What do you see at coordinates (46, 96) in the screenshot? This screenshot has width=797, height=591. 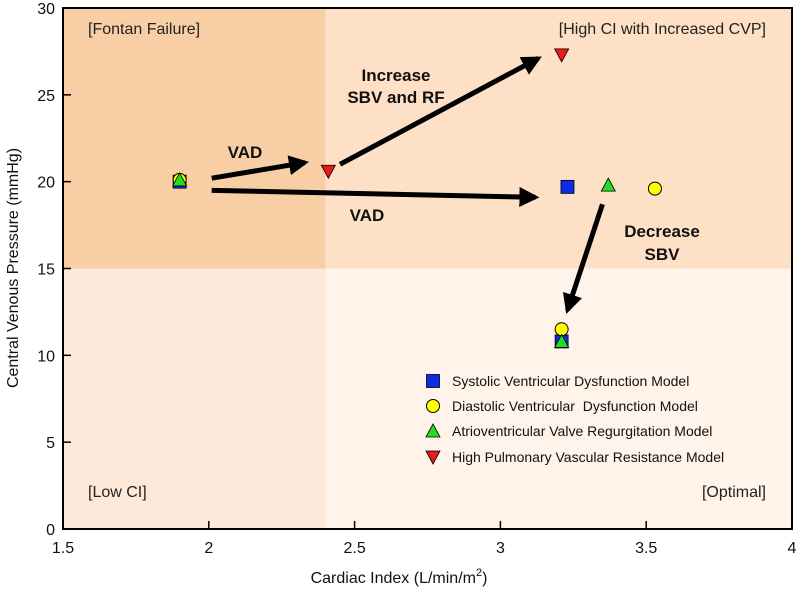 I see `y-tick-label: 25` at bounding box center [46, 96].